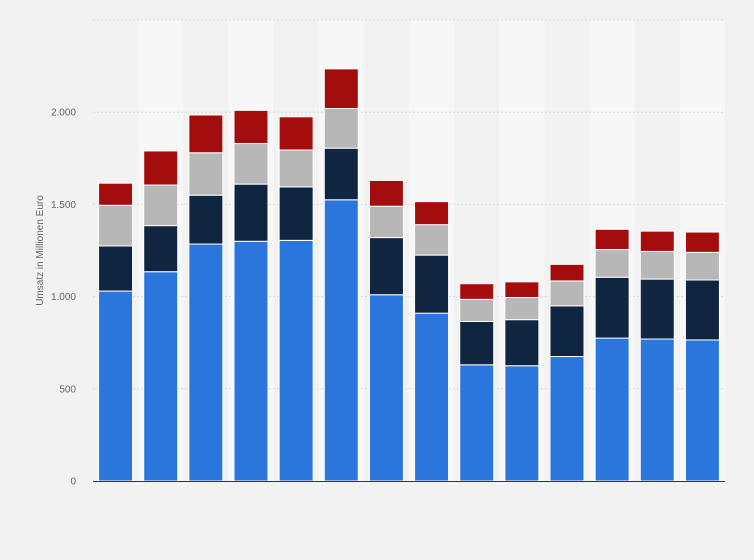 This screenshot has width=754, height=560. Describe the element at coordinates (73, 482) in the screenshot. I see `y-tick-label: 0` at that location.